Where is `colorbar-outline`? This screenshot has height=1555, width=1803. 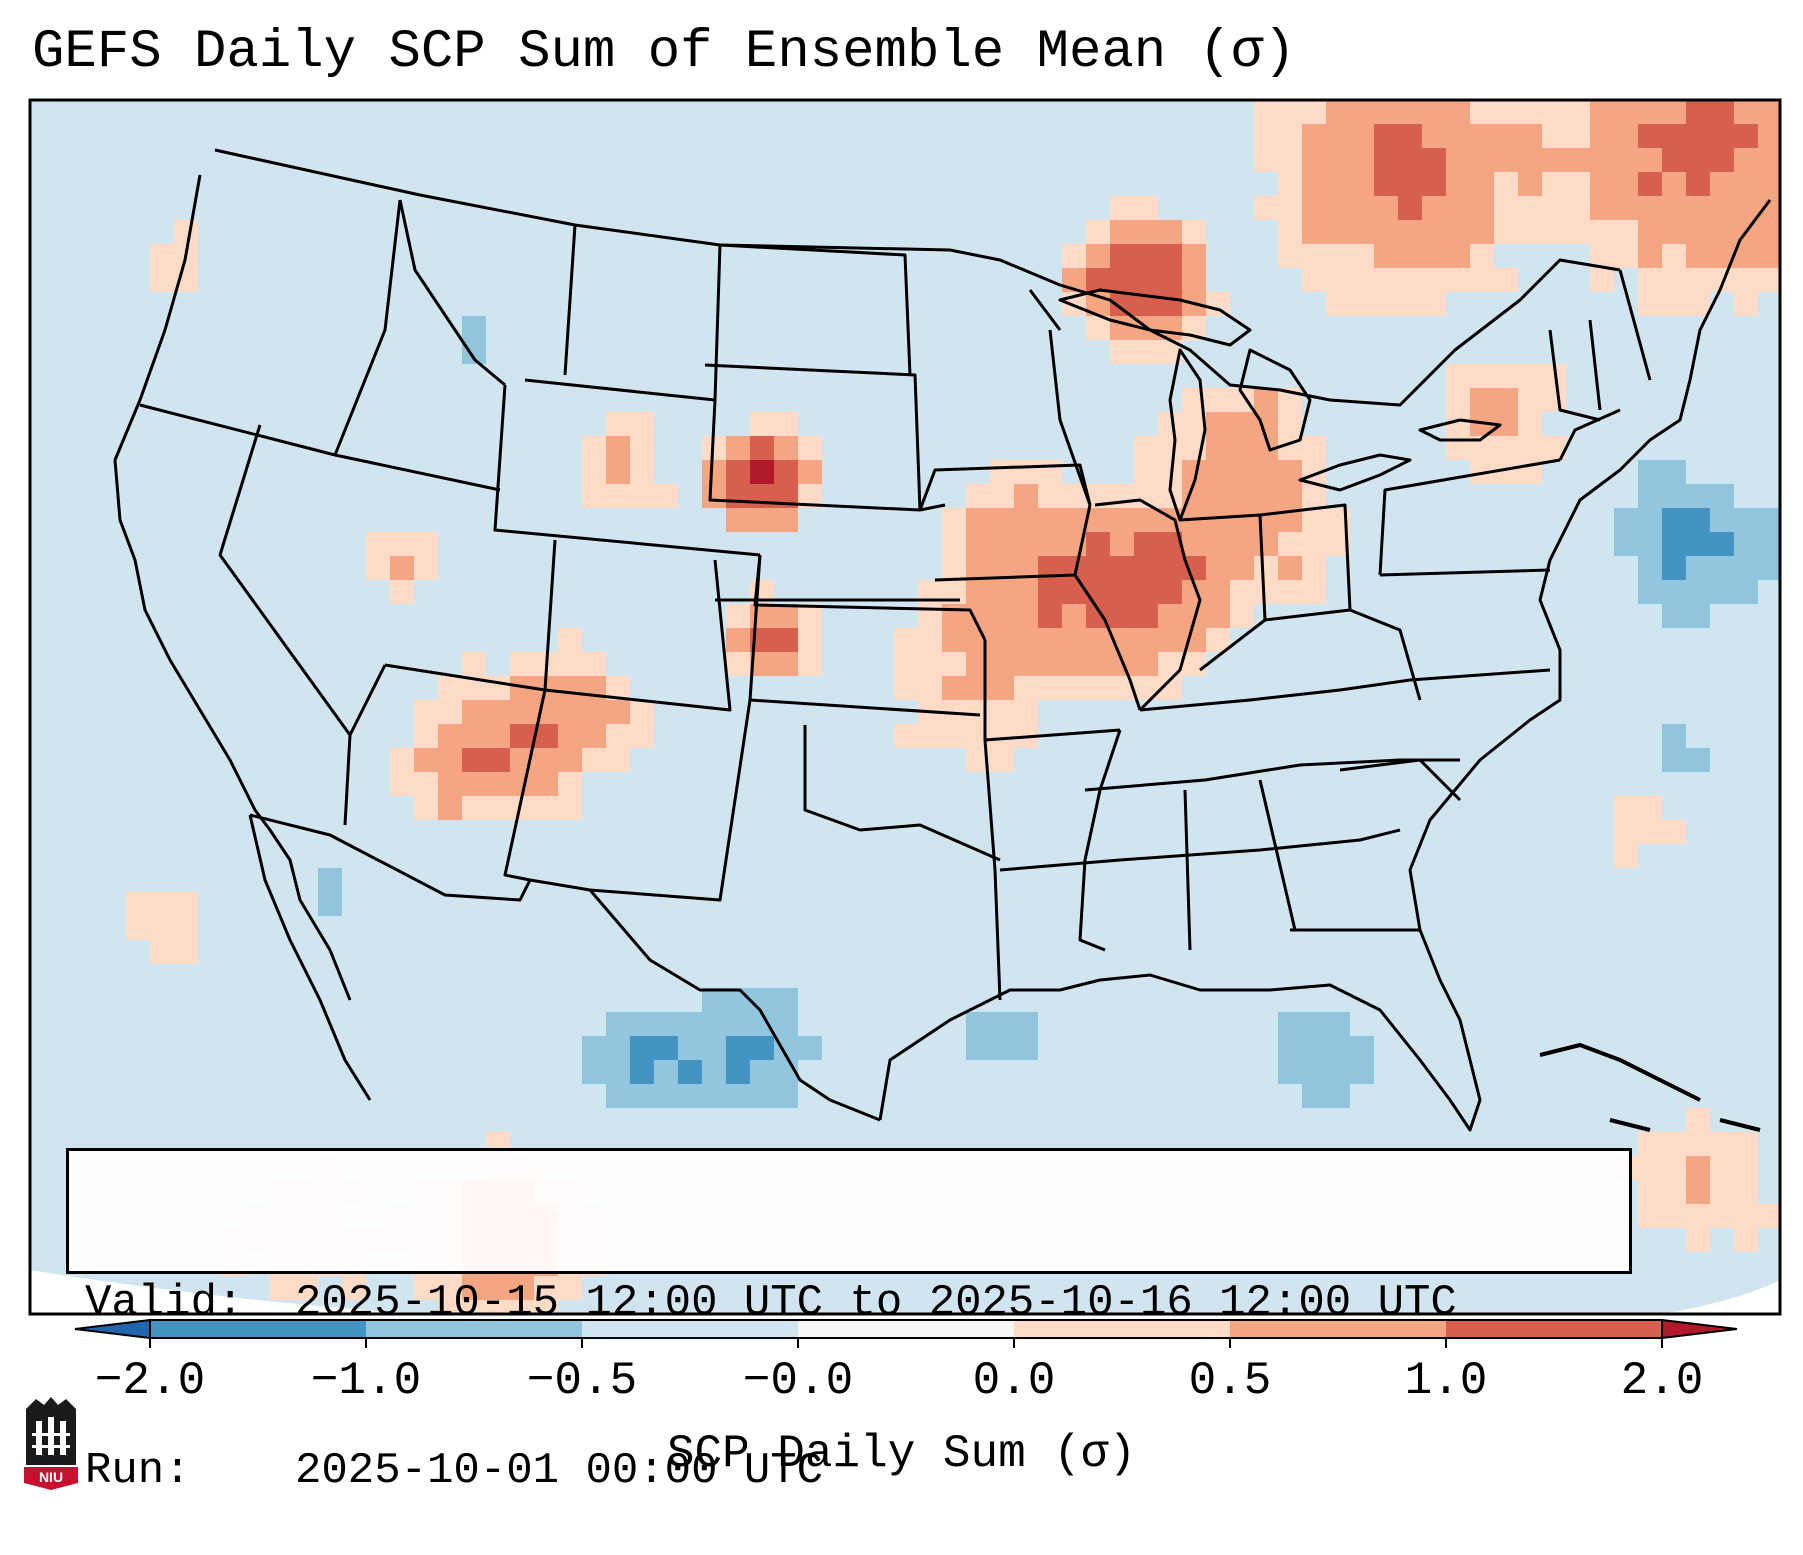 colorbar-outline is located at coordinates (906, 1329).